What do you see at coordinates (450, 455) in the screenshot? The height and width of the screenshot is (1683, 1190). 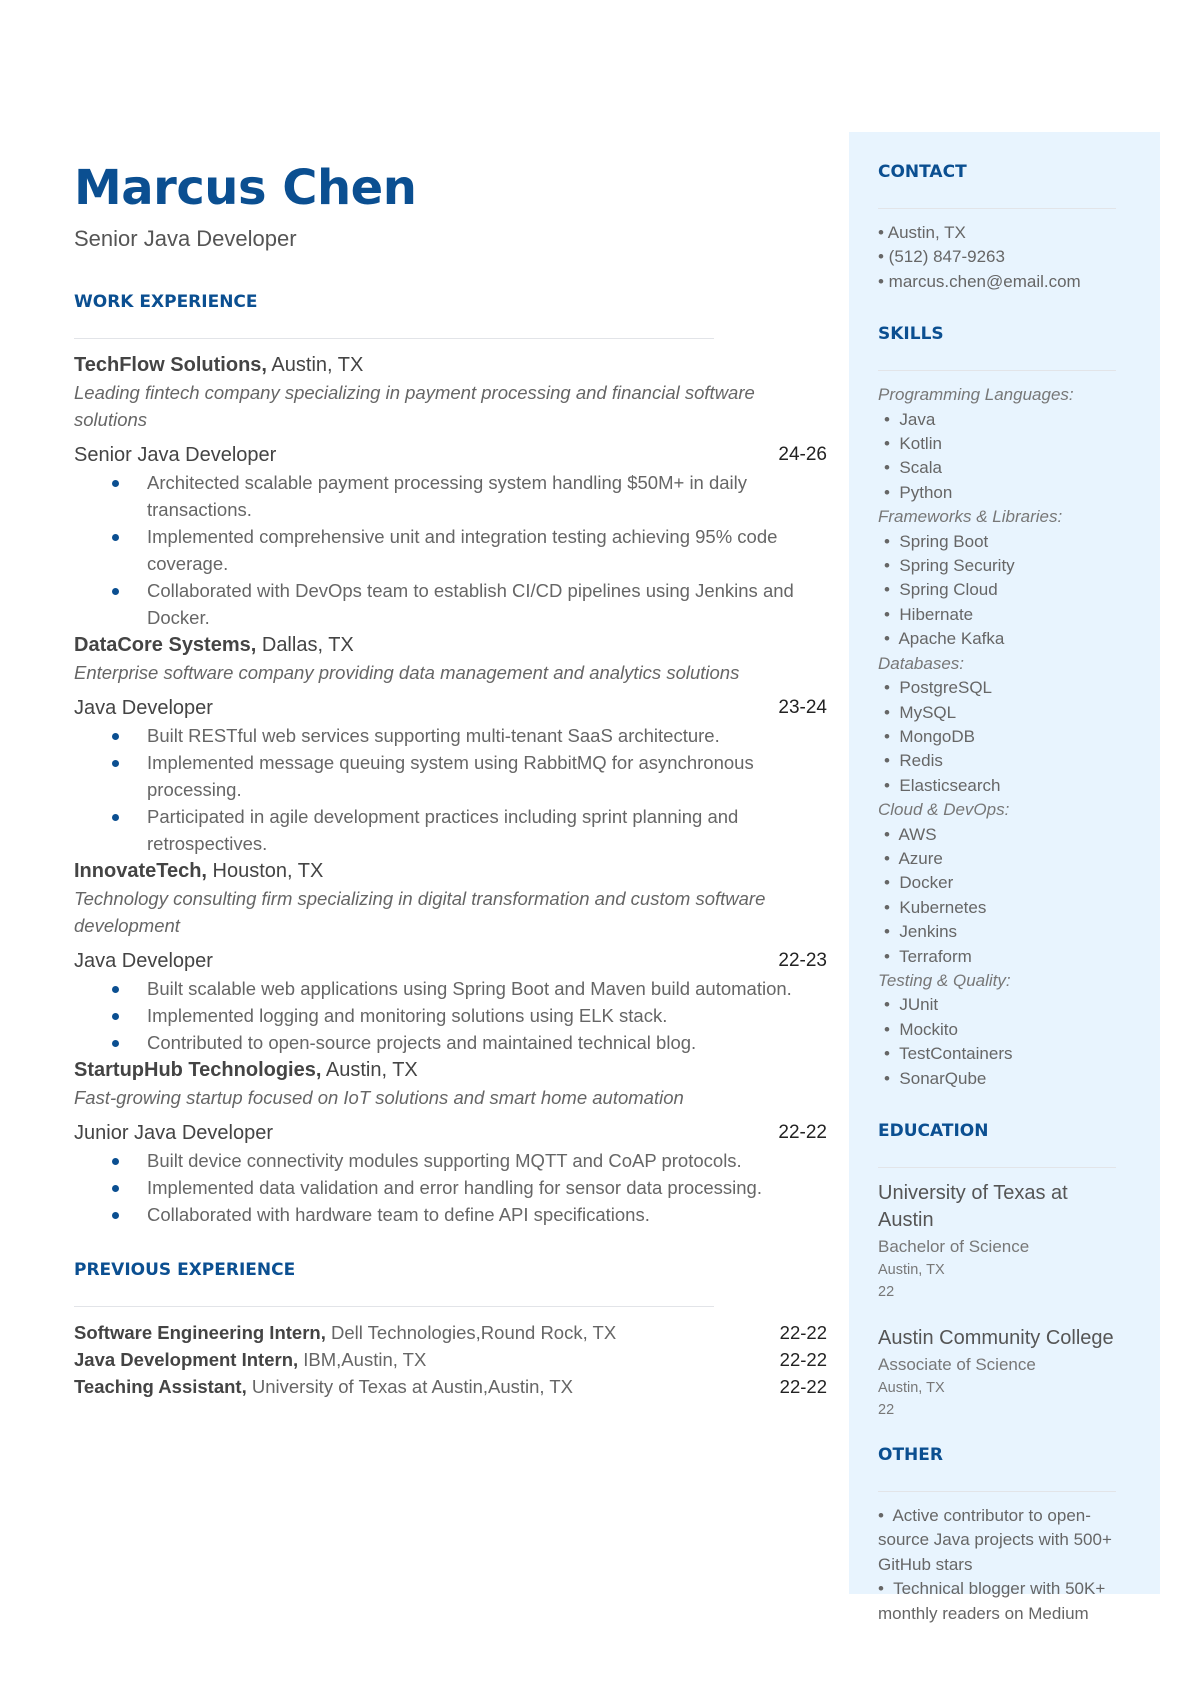 I see `role-line: Senior Java Developer 24-26` at bounding box center [450, 455].